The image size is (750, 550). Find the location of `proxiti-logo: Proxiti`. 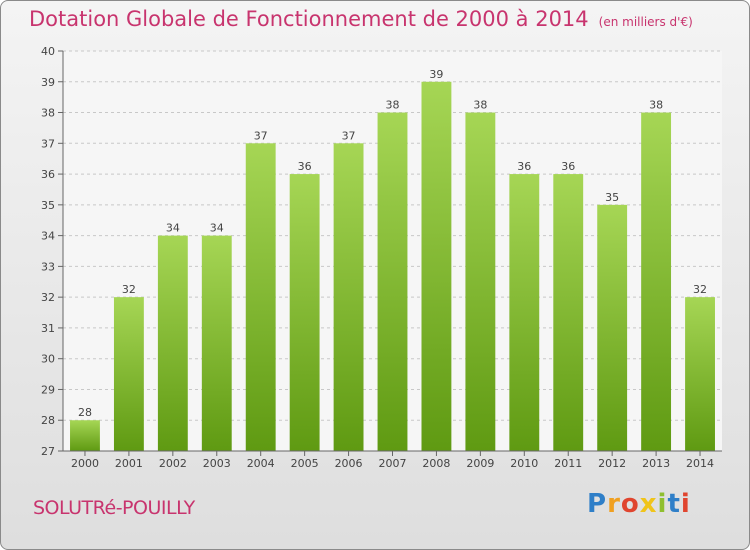

proxiti-logo: Proxiti is located at coordinates (639, 504).